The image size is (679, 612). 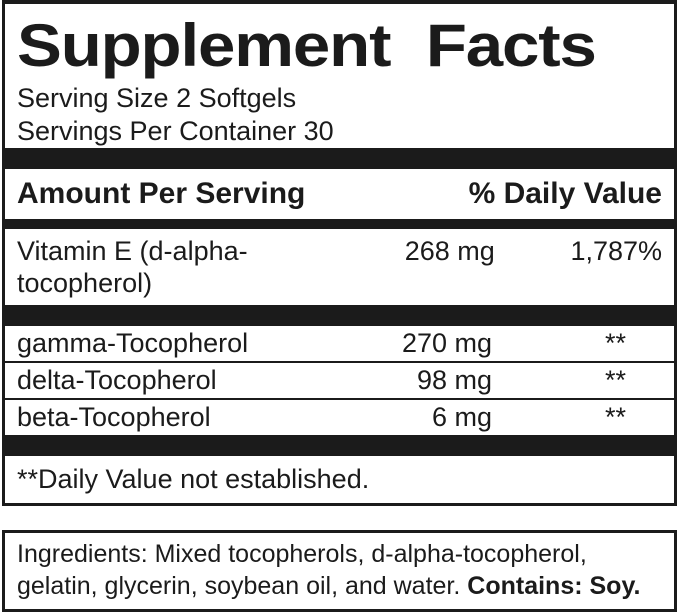 I want to click on nutrient-name: Vitamin E (d-alpha-tocopherol), so click(x=132, y=267).